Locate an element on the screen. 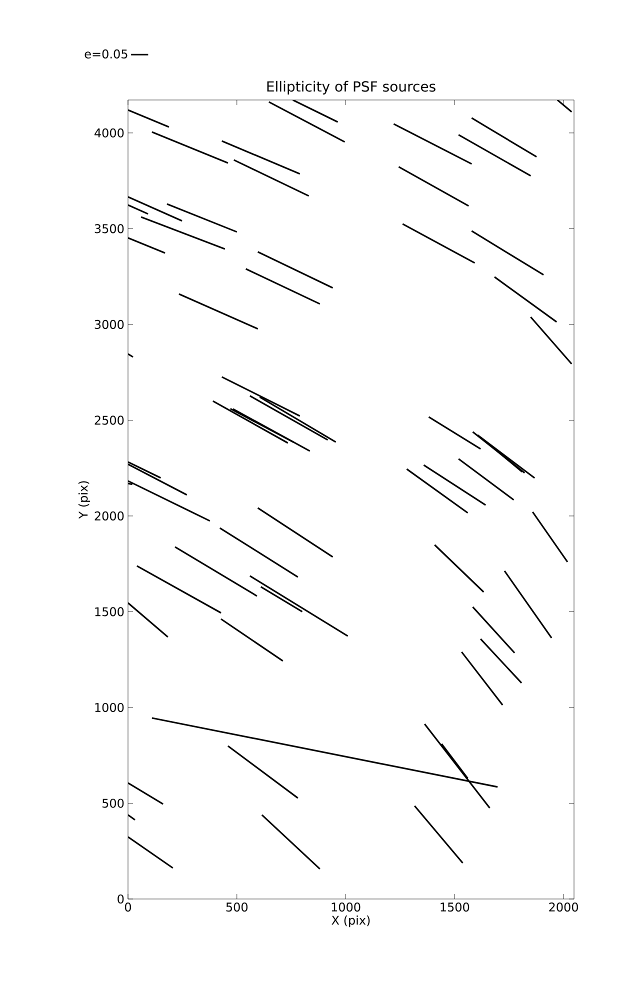  y-tick-label: 4000 is located at coordinates (109, 133).